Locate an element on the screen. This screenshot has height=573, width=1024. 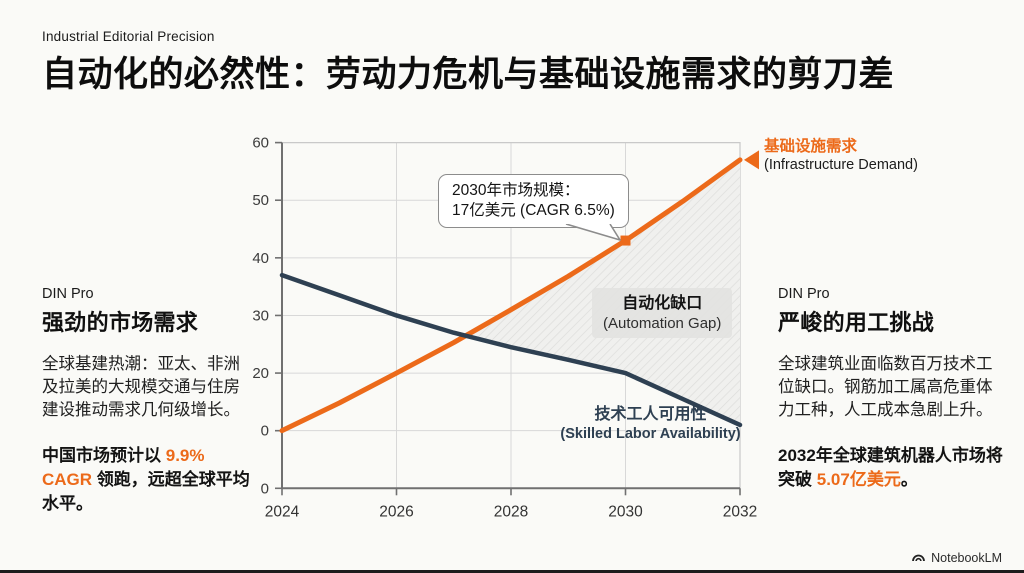
right-panel-body: 全球建筑业面临数百万技术工位缺口。钢筋加工属高危重体力工种，人工成本急剧上升。 is located at coordinates (885, 387).